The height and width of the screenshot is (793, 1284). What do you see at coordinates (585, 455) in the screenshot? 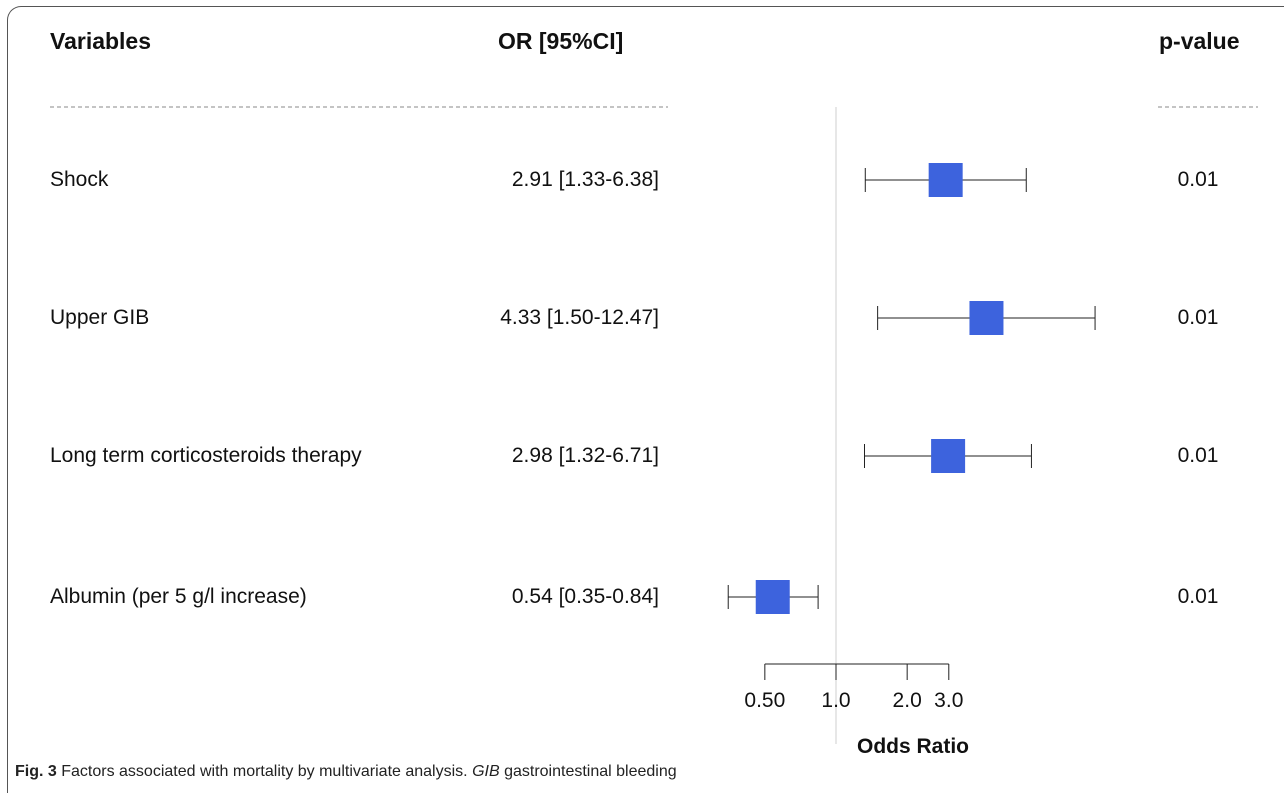
I see `row-or-ci-label: 2.98 [1.32-6.71]` at bounding box center [585, 455].